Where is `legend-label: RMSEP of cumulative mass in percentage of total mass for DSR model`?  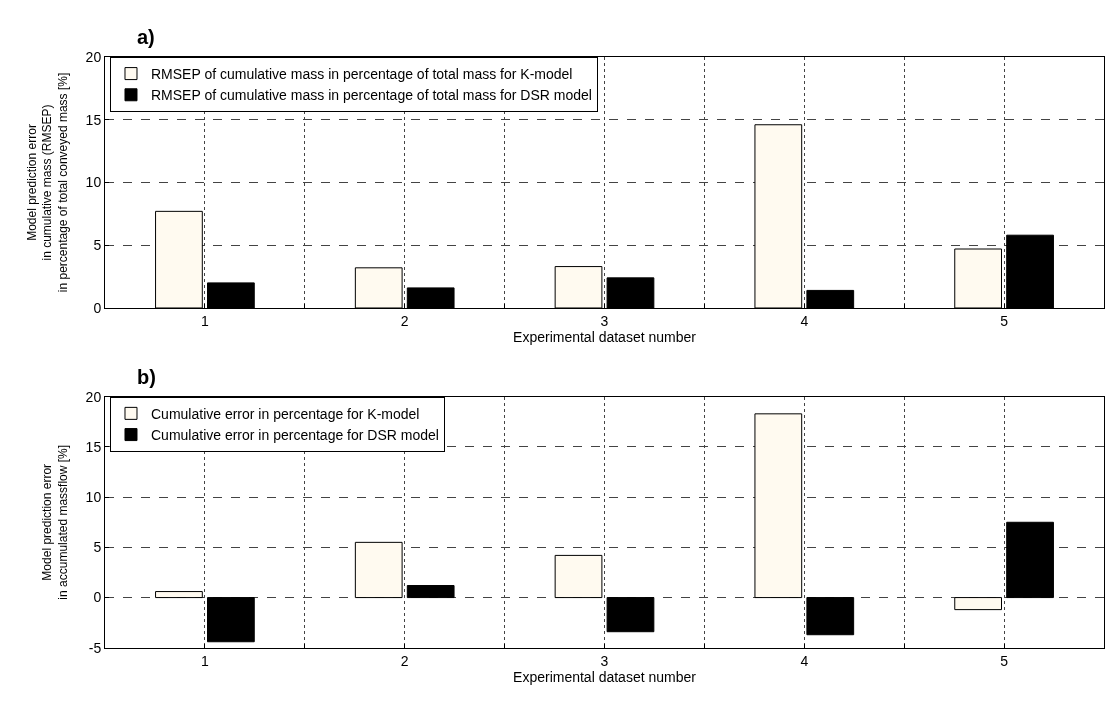 legend-label: RMSEP of cumulative mass in percentage of total mass for DSR model is located at coordinates (371, 95).